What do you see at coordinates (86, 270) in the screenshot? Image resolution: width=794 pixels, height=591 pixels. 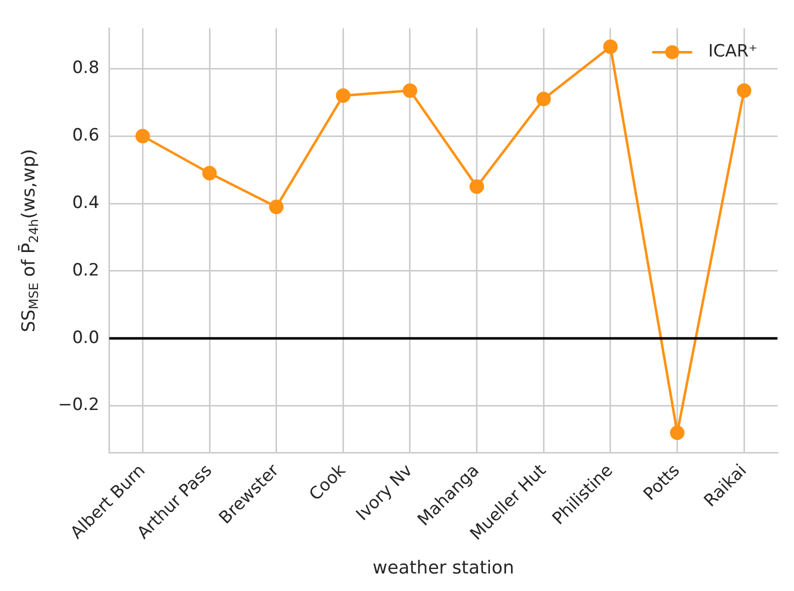 I see `y-tick-label: 0.2` at bounding box center [86, 270].